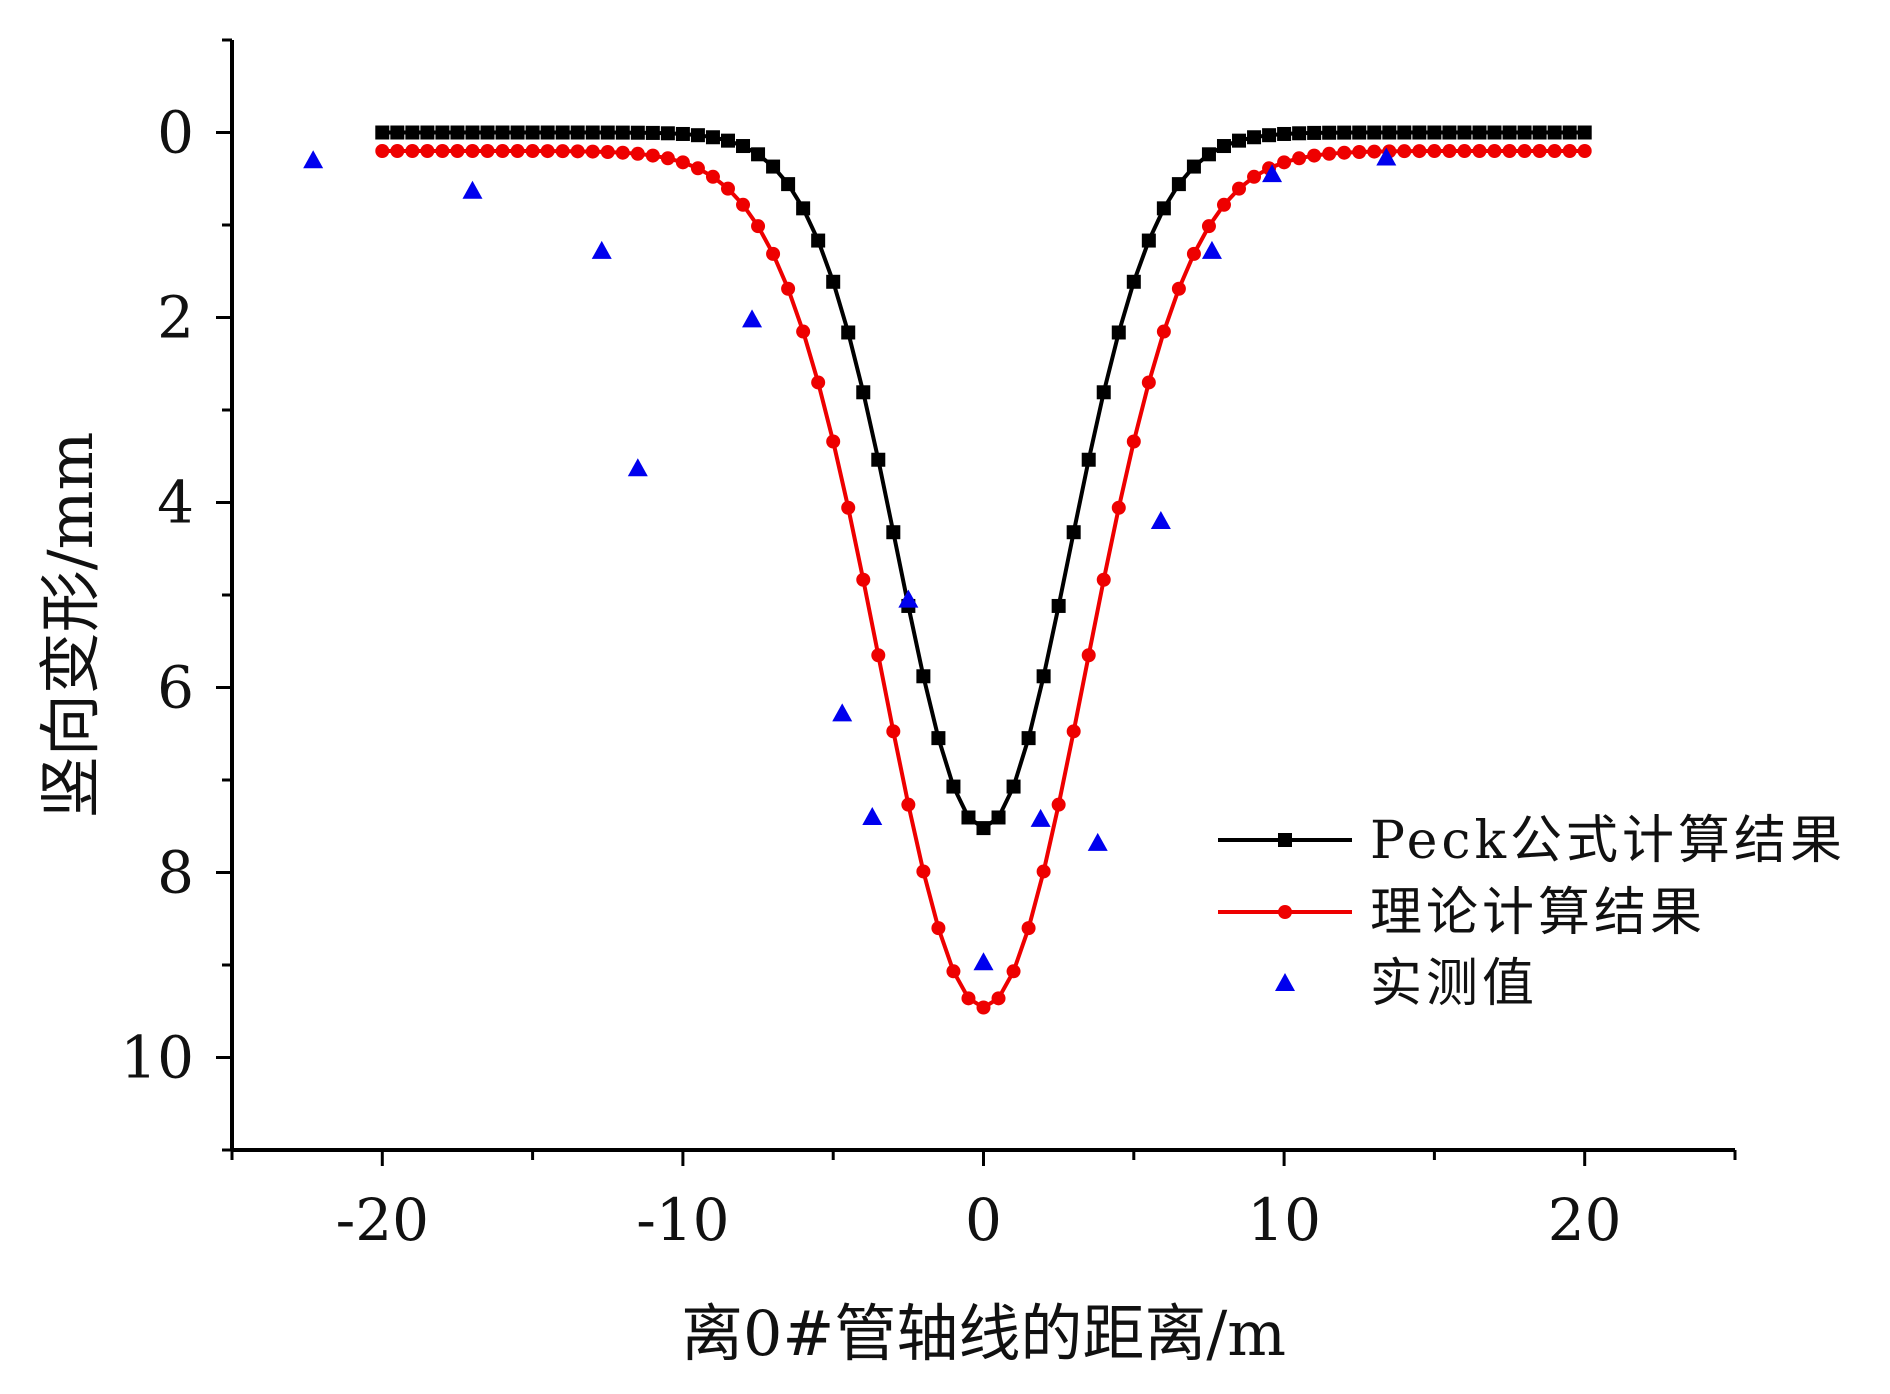 Image resolution: width=1890 pixels, height=1394 pixels. I want to click on legend-label: Peck公式计算结果, so click(1608, 841).